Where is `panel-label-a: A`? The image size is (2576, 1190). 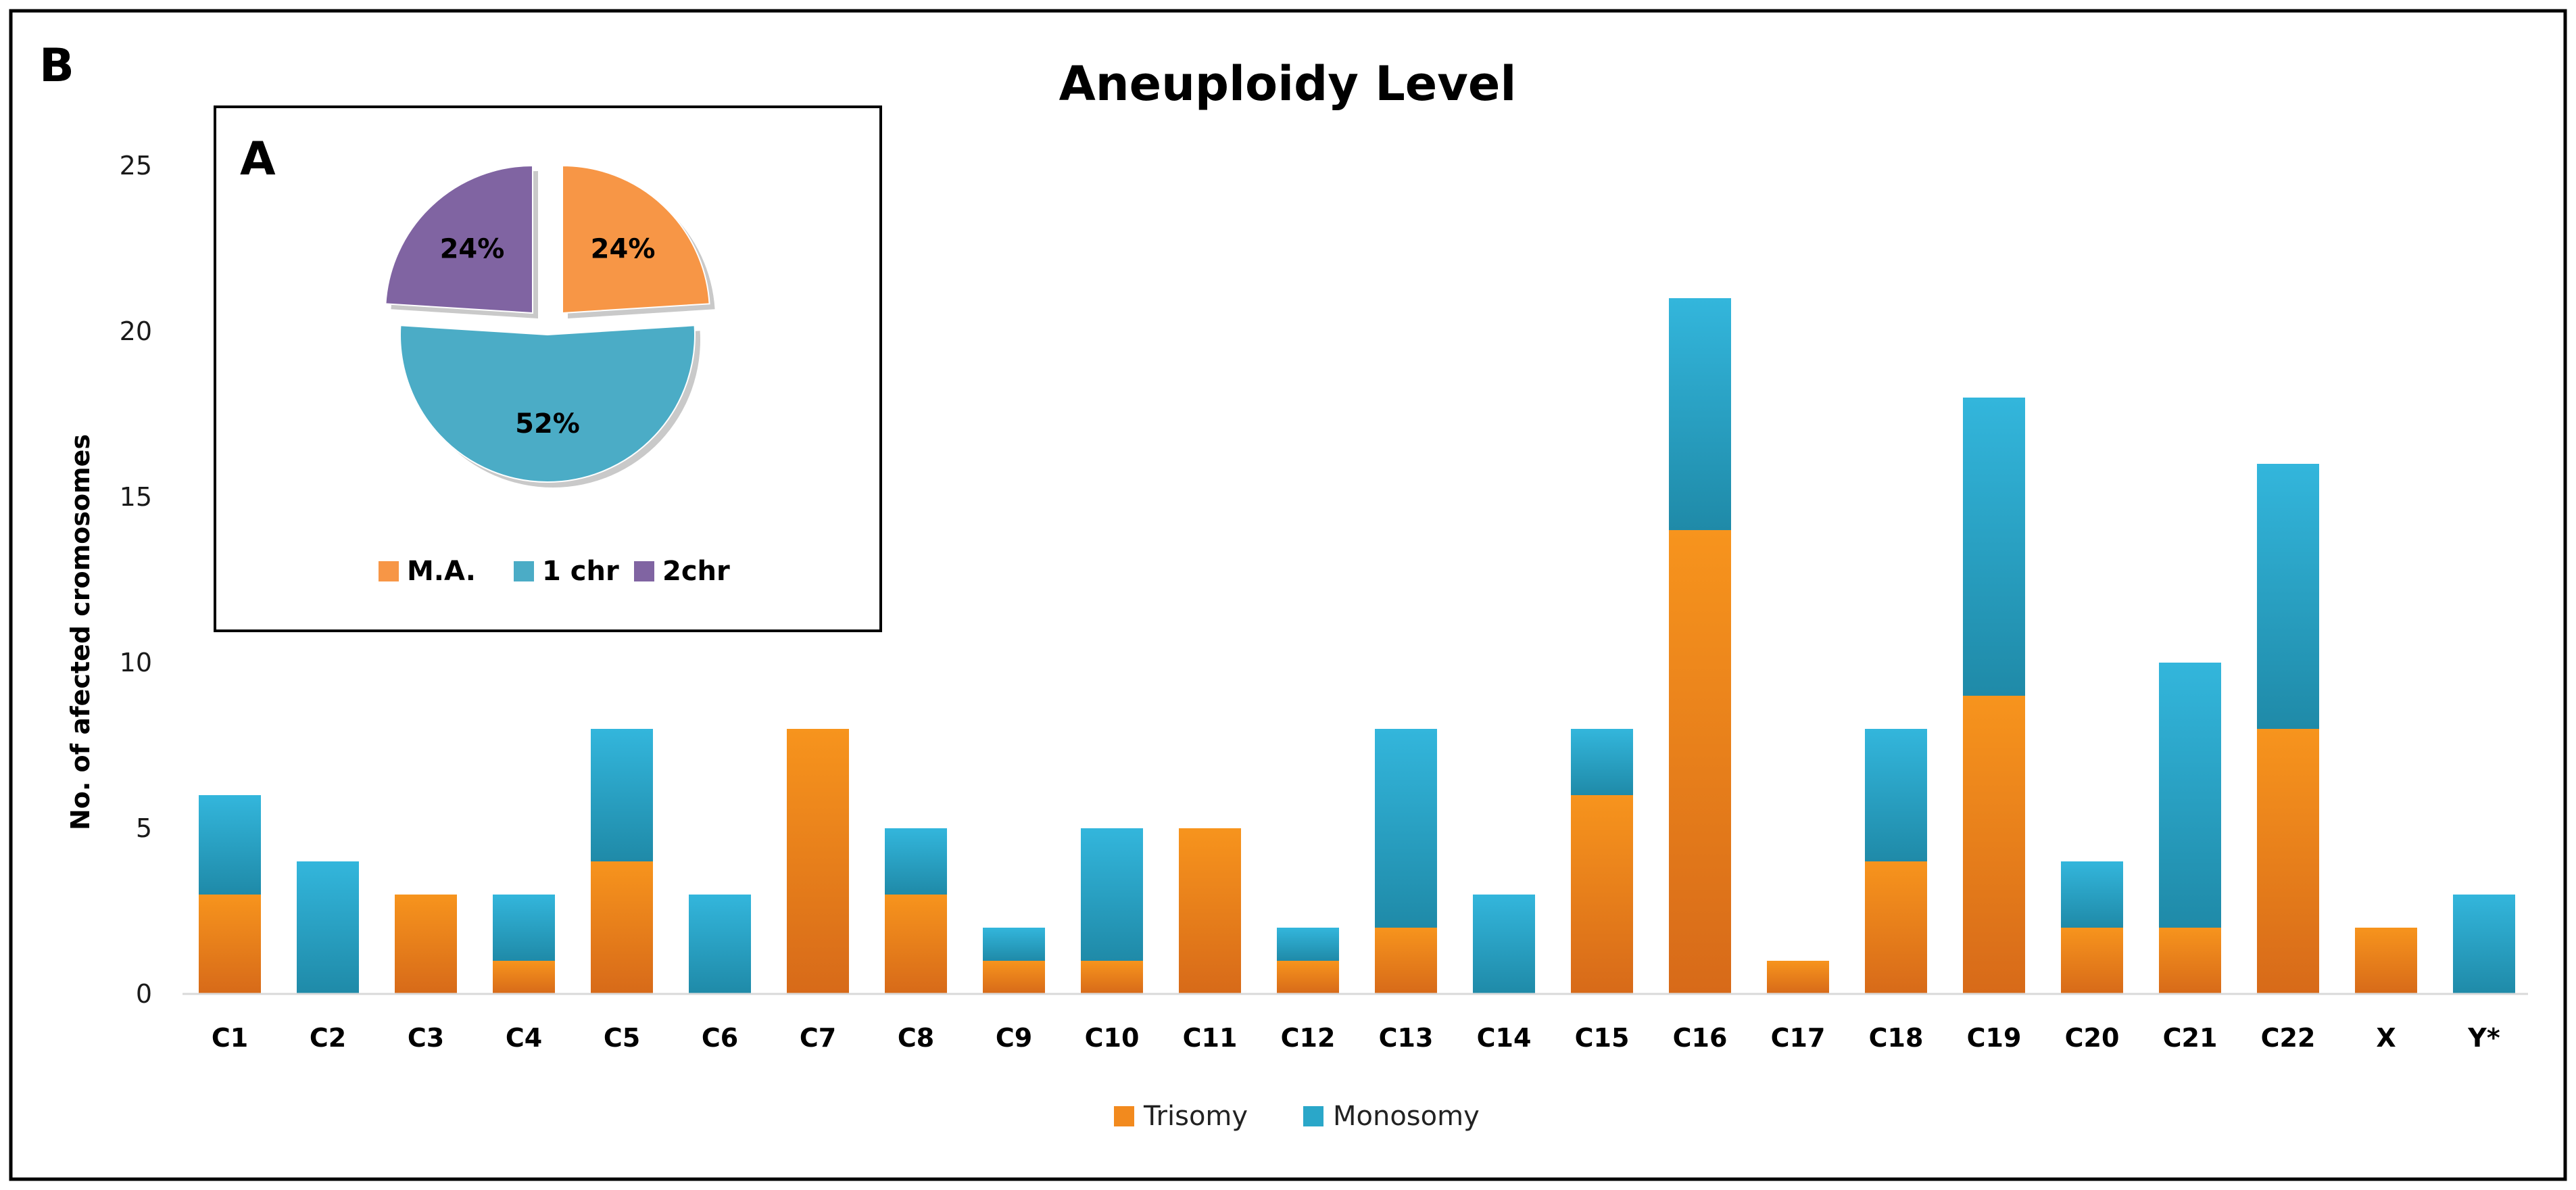 panel-label-a: A is located at coordinates (258, 159).